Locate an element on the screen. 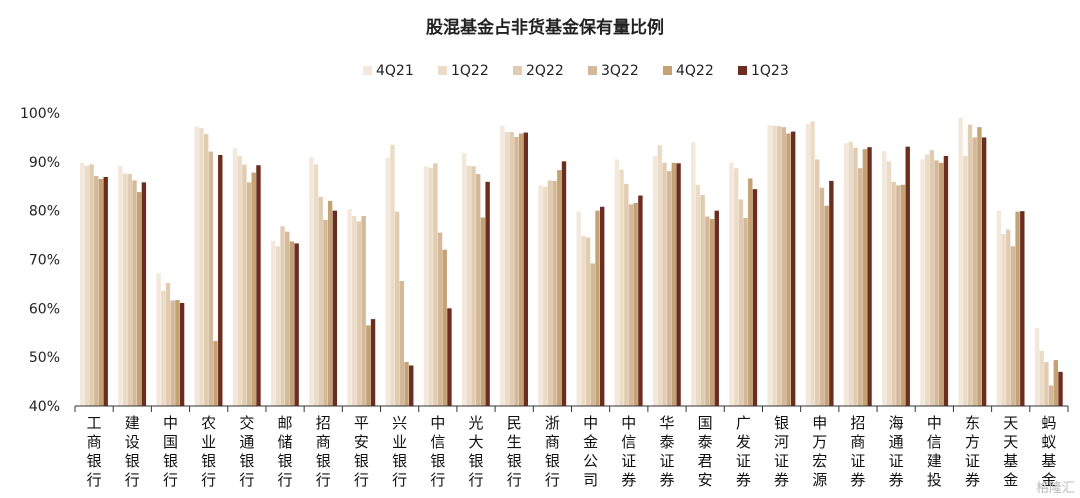  x-category-label: 民生银行 is located at coordinates (514, 451).